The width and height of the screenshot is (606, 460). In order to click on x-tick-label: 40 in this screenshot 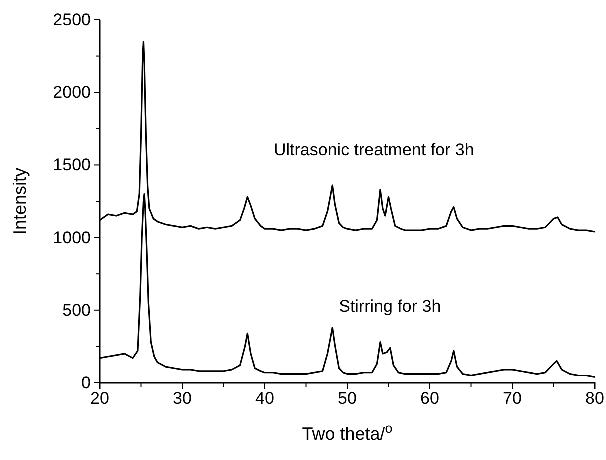, I will do `click(265, 398)`.